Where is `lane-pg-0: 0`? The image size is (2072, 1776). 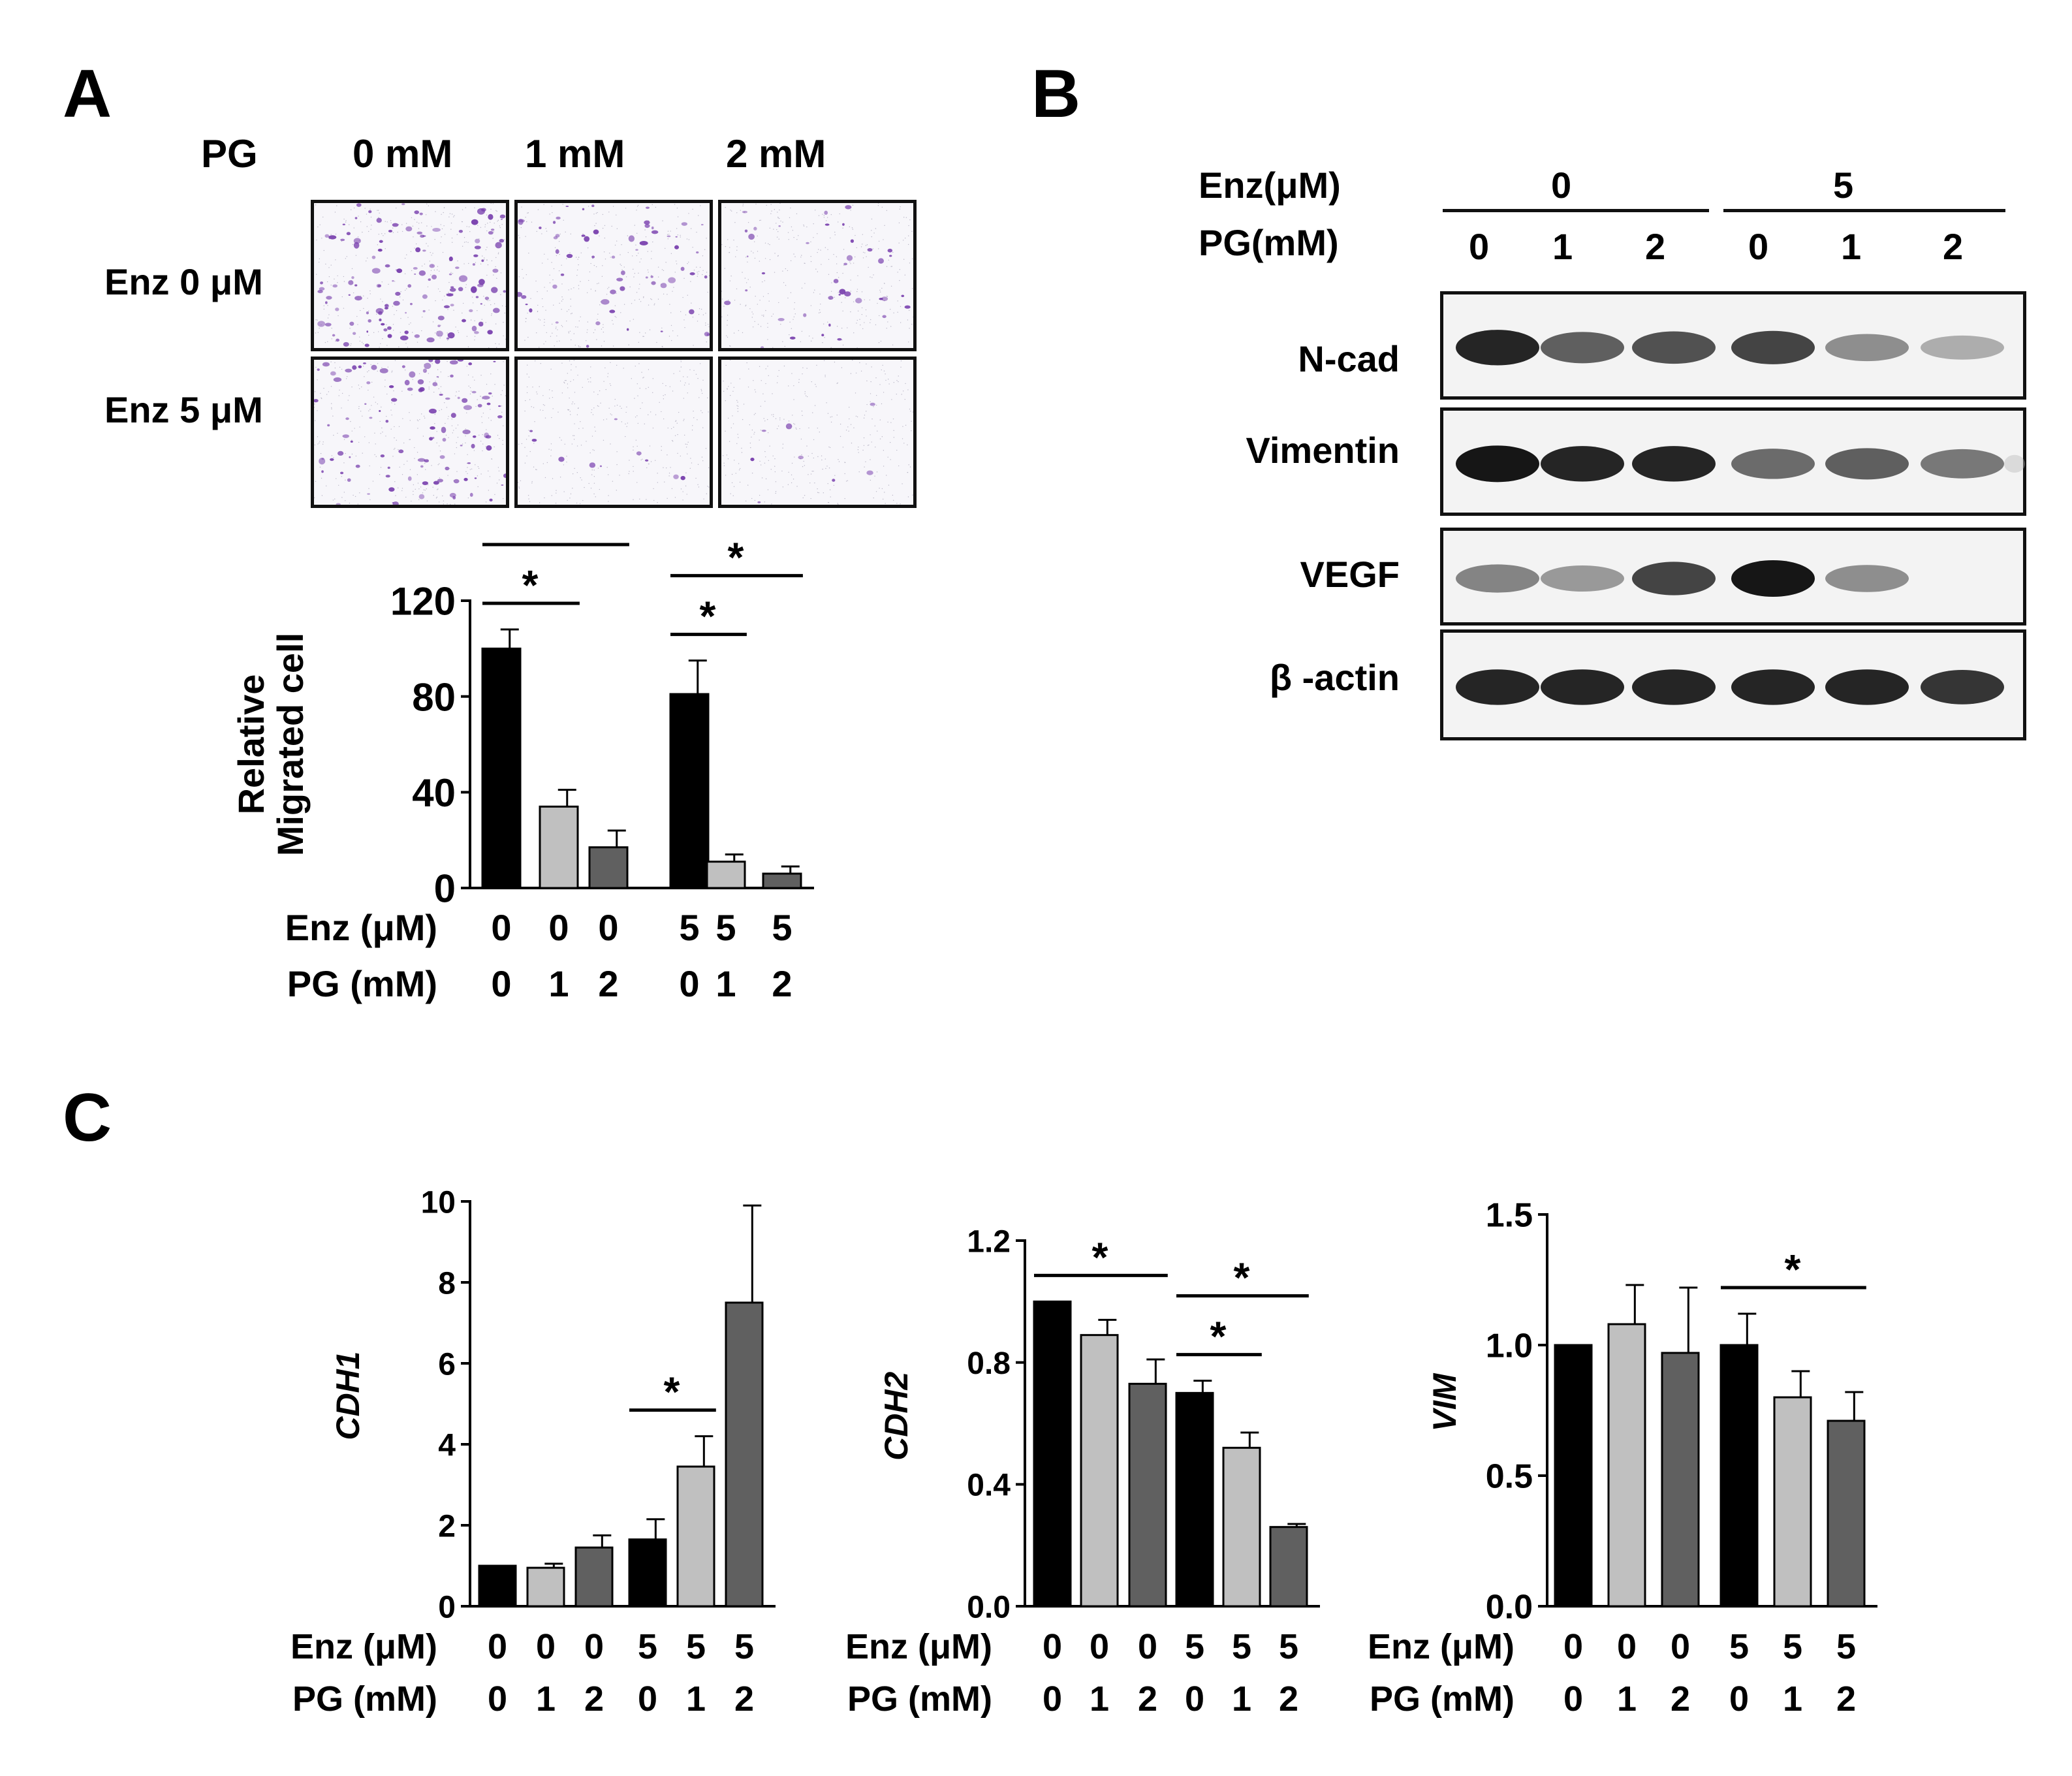 lane-pg-0: 0 is located at coordinates (1479, 246).